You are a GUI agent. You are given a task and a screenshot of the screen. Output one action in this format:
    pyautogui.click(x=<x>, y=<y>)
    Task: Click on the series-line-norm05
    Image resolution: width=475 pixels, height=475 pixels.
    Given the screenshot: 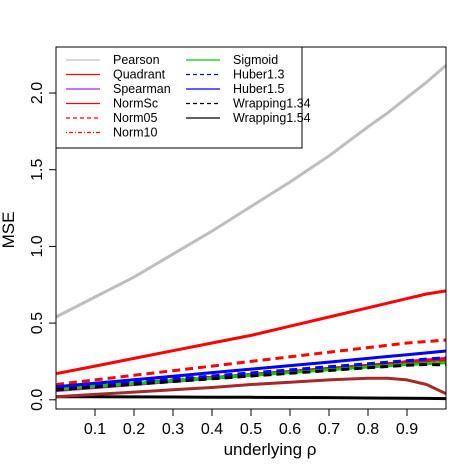 What is the action you would take?
    pyautogui.click(x=251, y=362)
    